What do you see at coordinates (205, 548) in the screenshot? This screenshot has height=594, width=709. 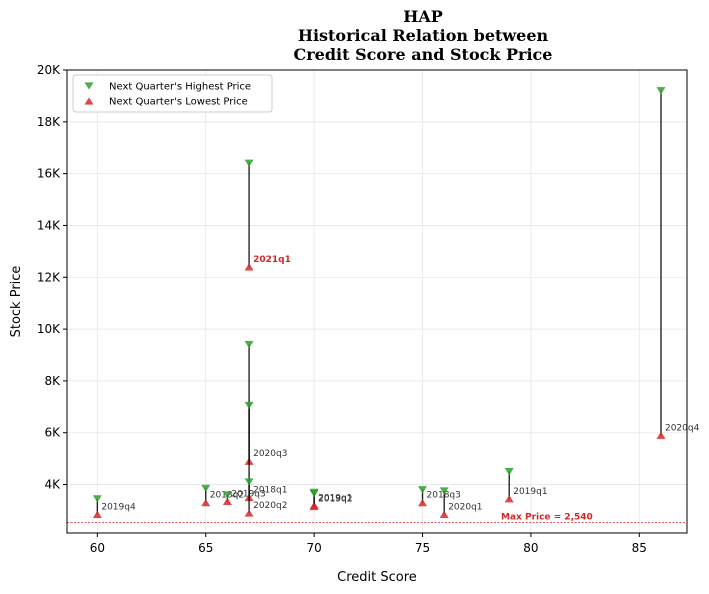 I see `x-tick-label: 65` at bounding box center [205, 548].